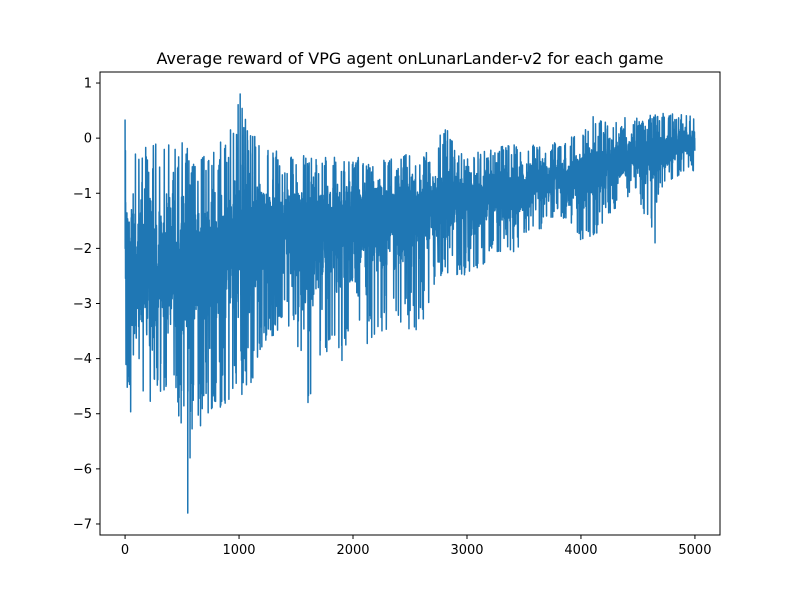  Describe the element at coordinates (125, 550) in the screenshot. I see `x-tick-label: 0` at that location.